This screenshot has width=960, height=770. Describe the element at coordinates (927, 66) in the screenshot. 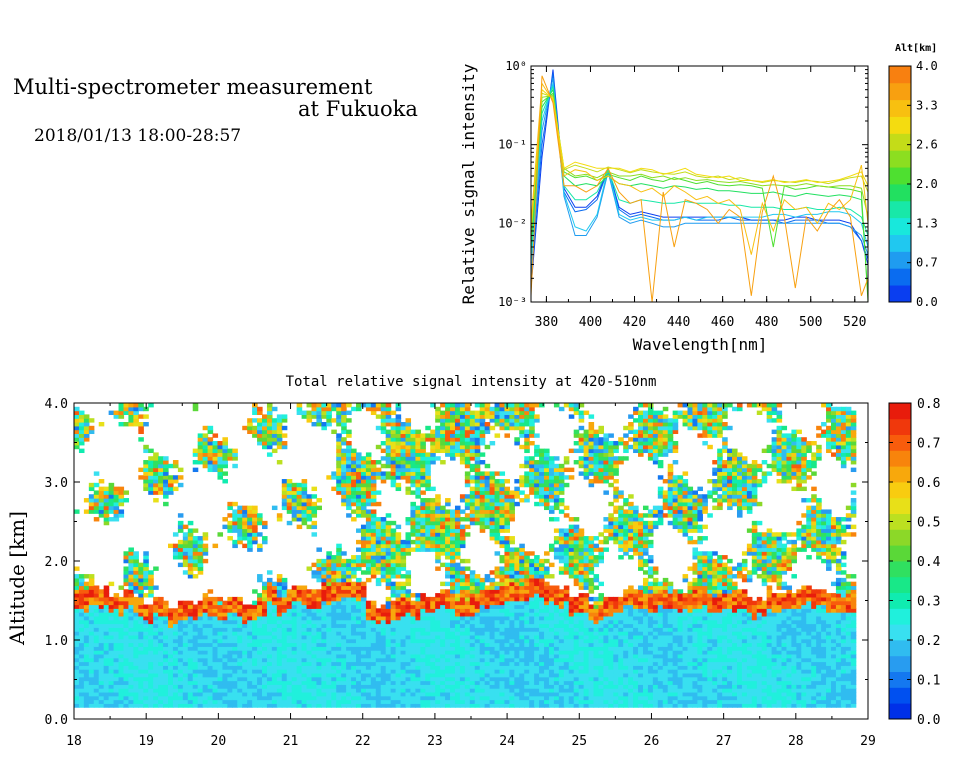

I see `spectrum-colorbar-label-6: 4.0` at that location.